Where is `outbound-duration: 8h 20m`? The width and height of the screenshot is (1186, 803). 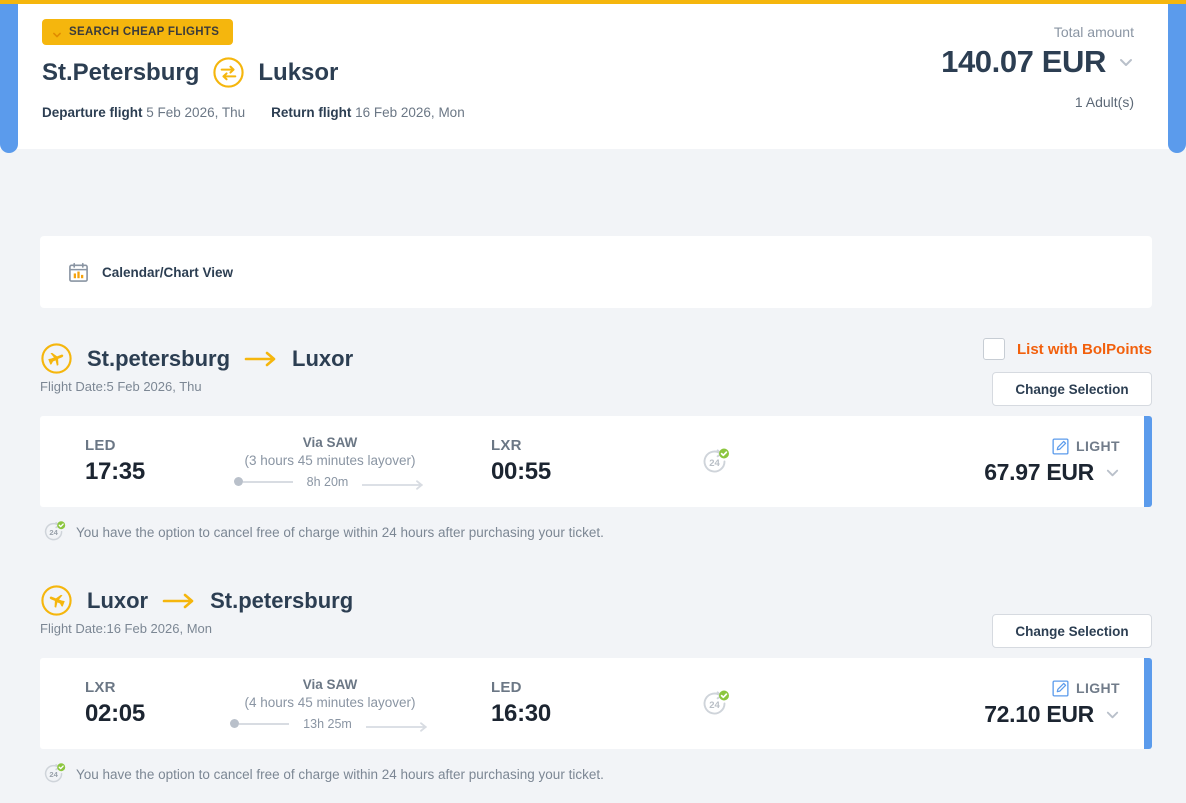
outbound-duration: 8h 20m is located at coordinates (327, 481).